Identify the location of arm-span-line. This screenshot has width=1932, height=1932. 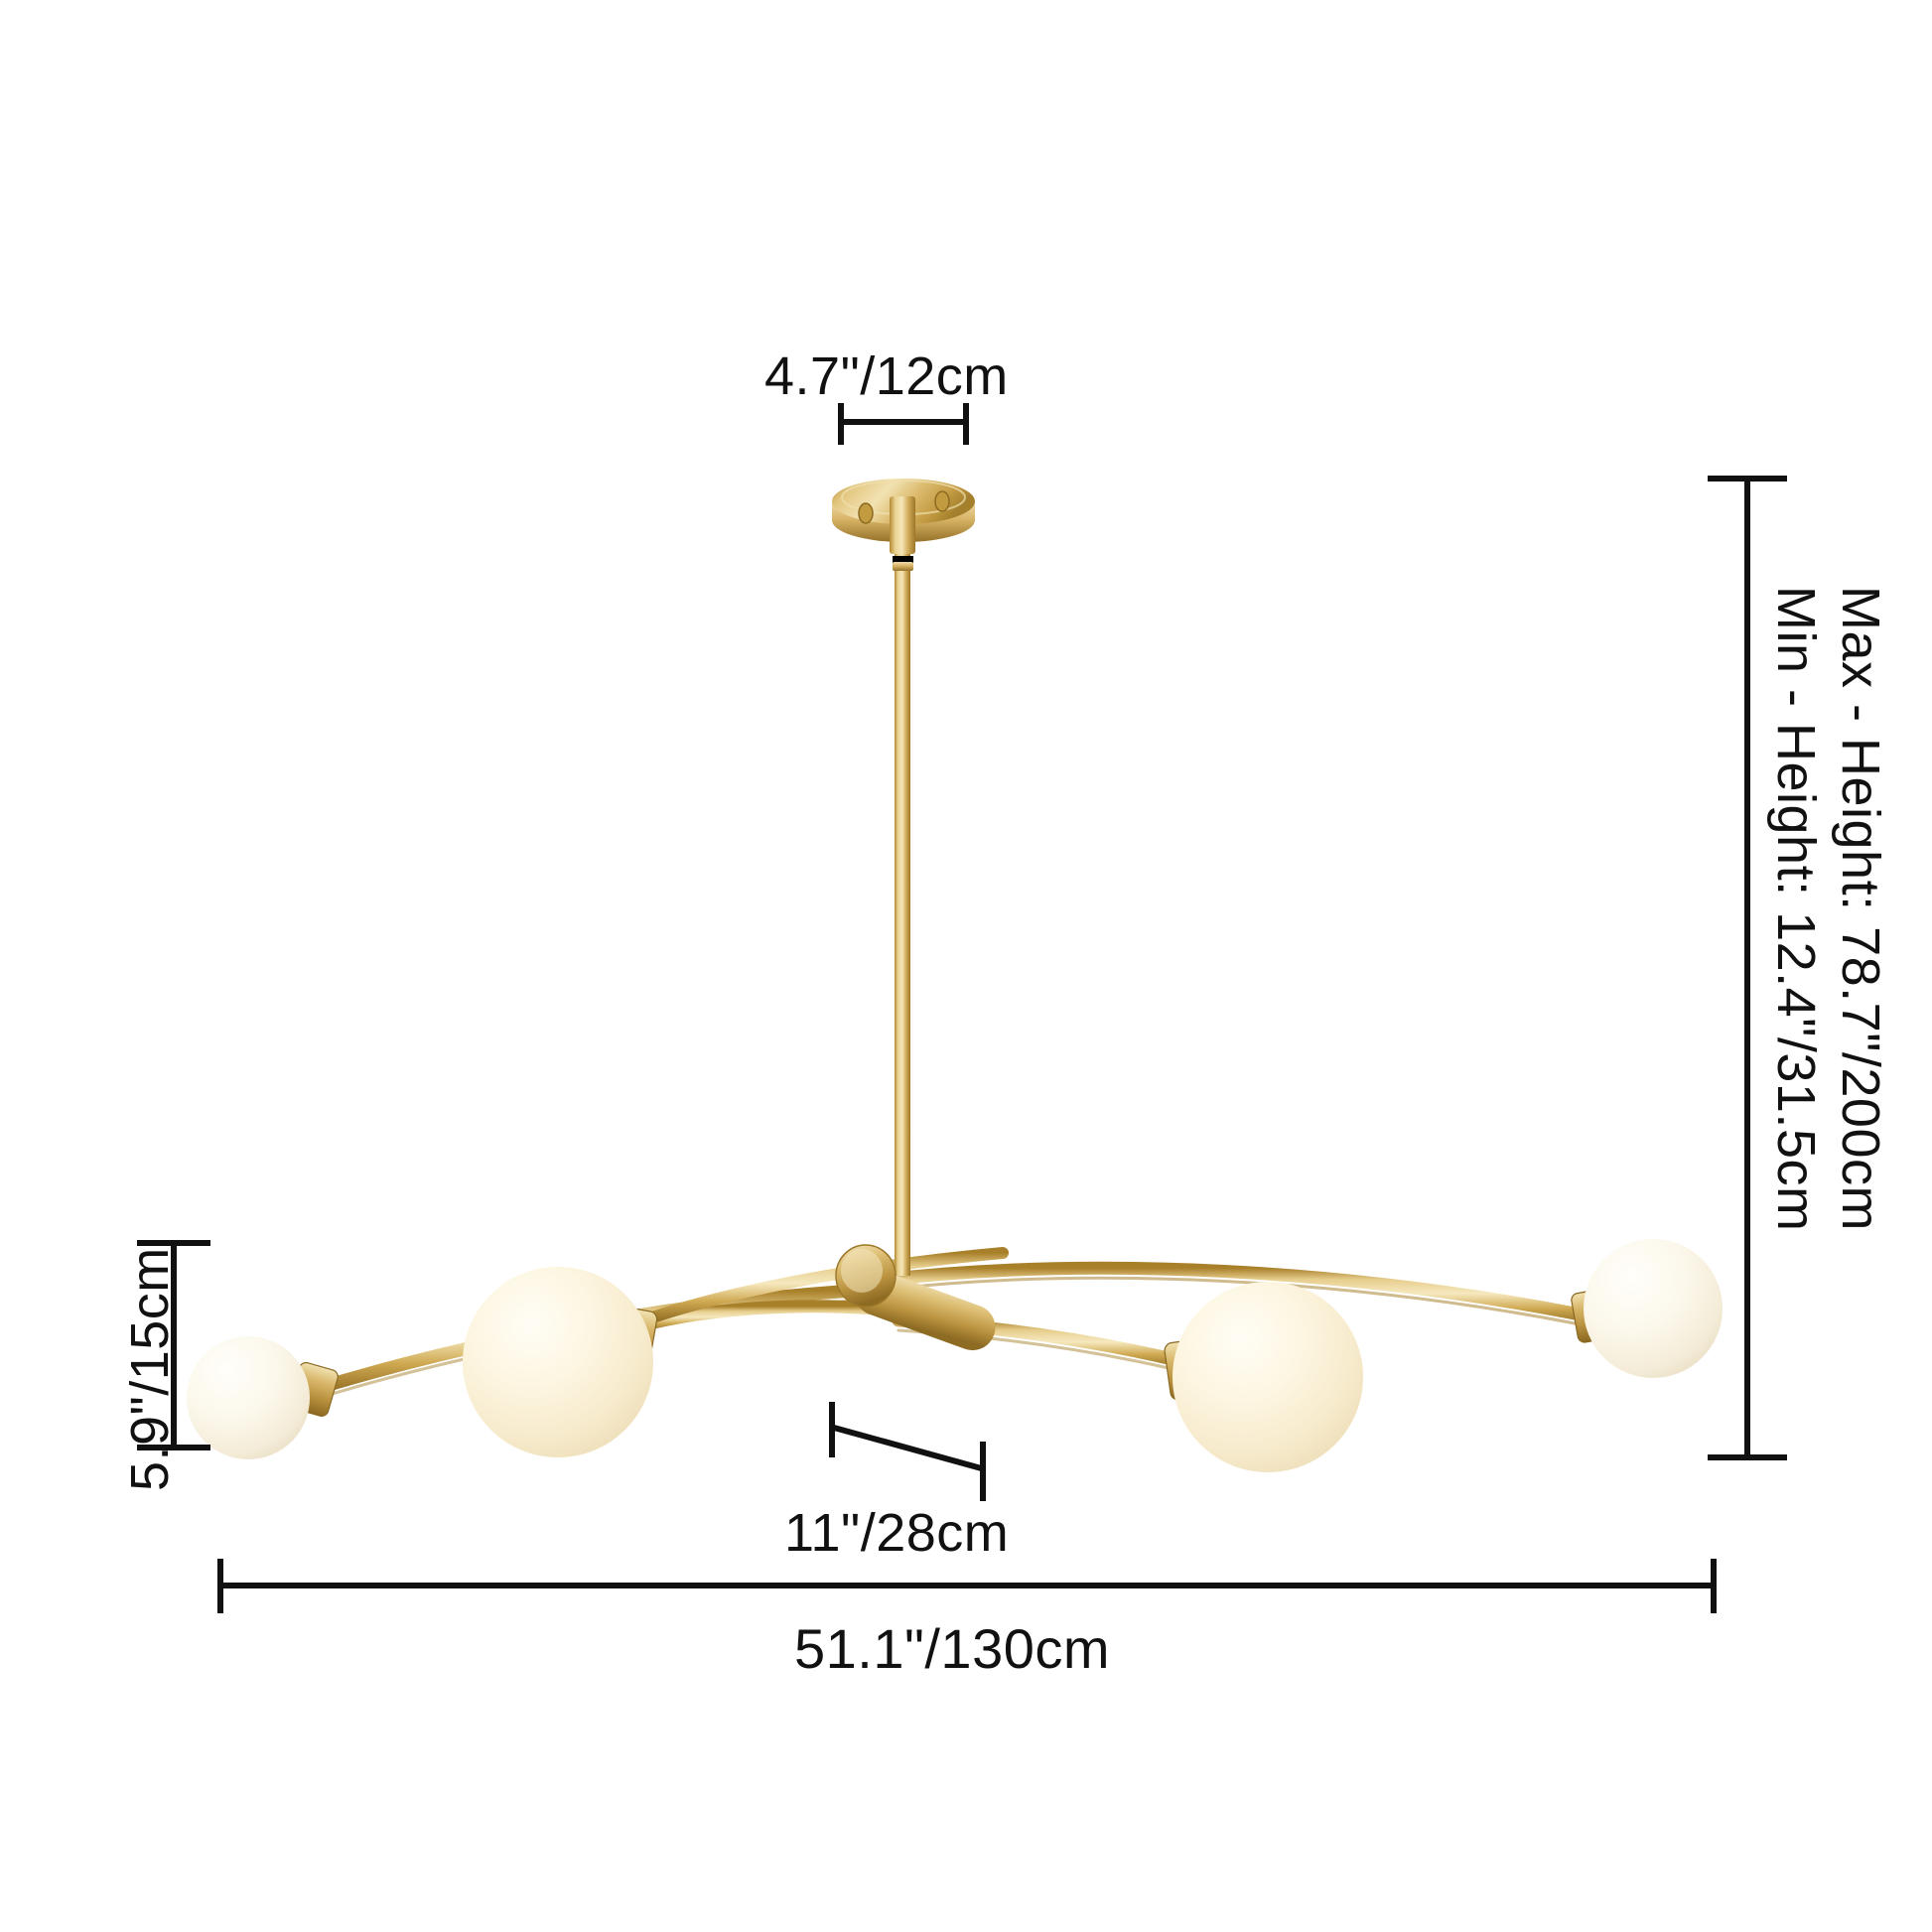
(907, 1451).